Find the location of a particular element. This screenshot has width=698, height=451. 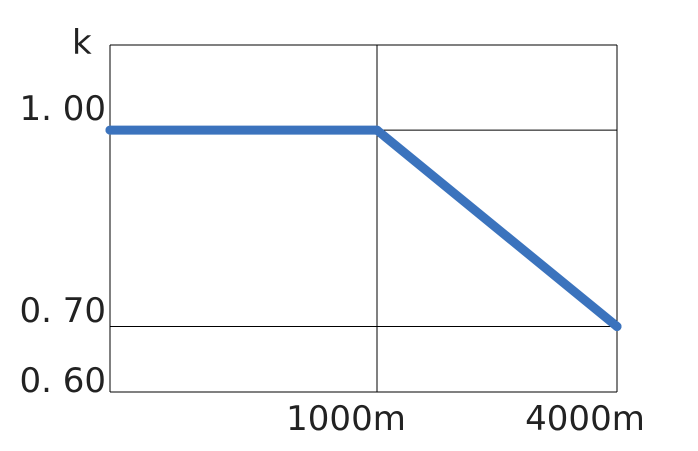

y-tick-label-0-70: 0. 70 is located at coordinates (62, 311).